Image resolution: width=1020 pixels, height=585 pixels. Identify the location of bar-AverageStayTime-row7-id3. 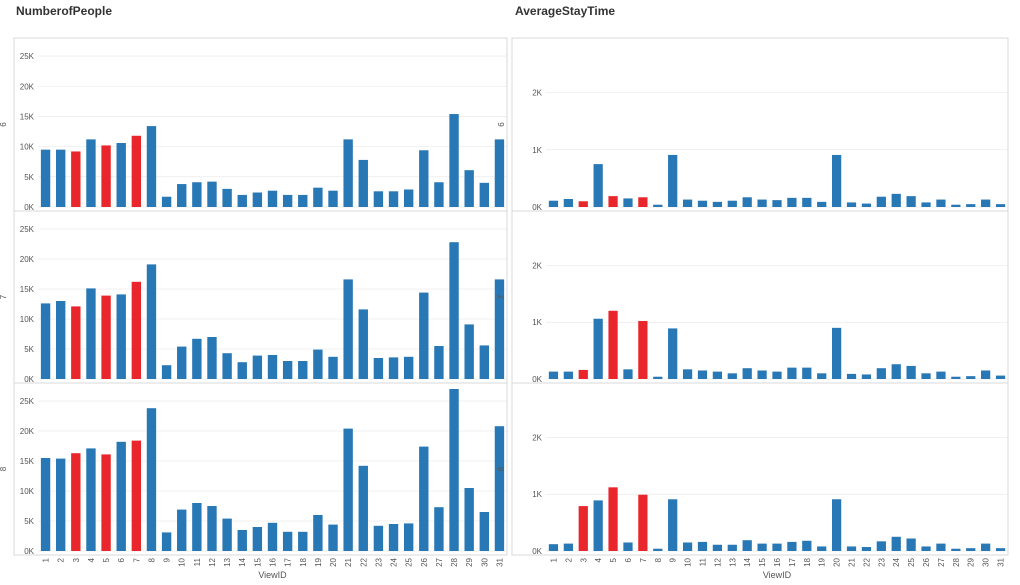
(583, 374).